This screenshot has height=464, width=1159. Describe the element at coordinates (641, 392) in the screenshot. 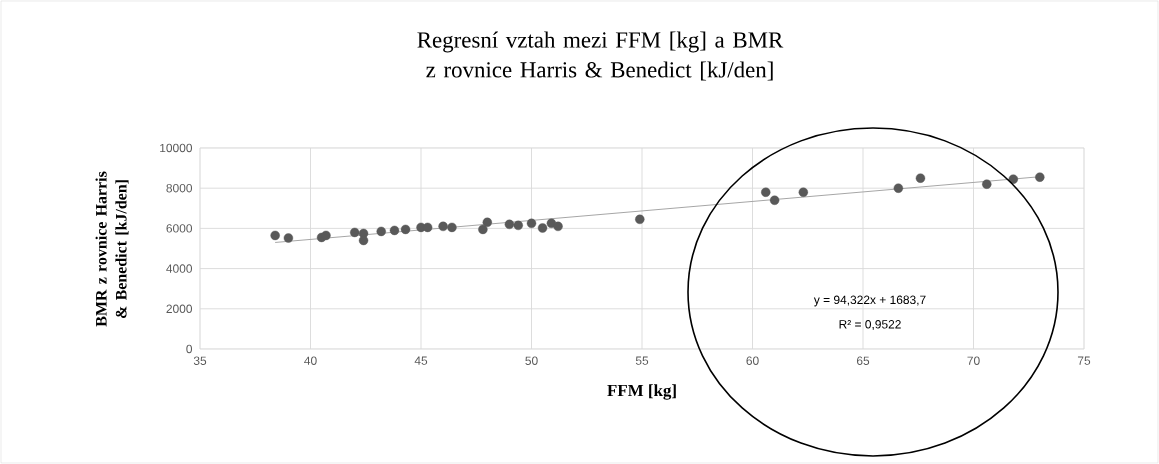

I see `x-axis-title: FFM [kg]` at that location.